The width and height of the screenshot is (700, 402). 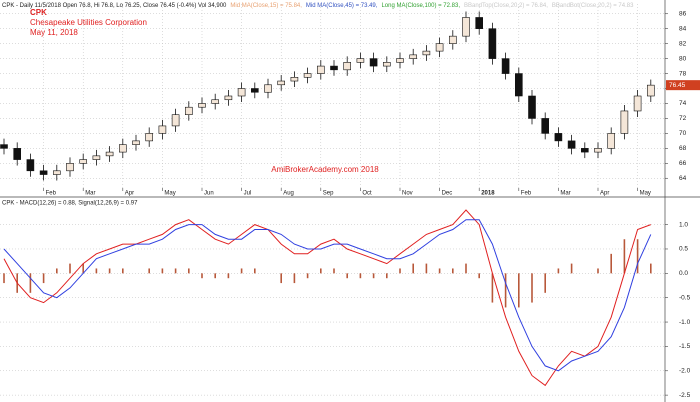 I want to click on x-tick-label: Jul, so click(x=248, y=194).